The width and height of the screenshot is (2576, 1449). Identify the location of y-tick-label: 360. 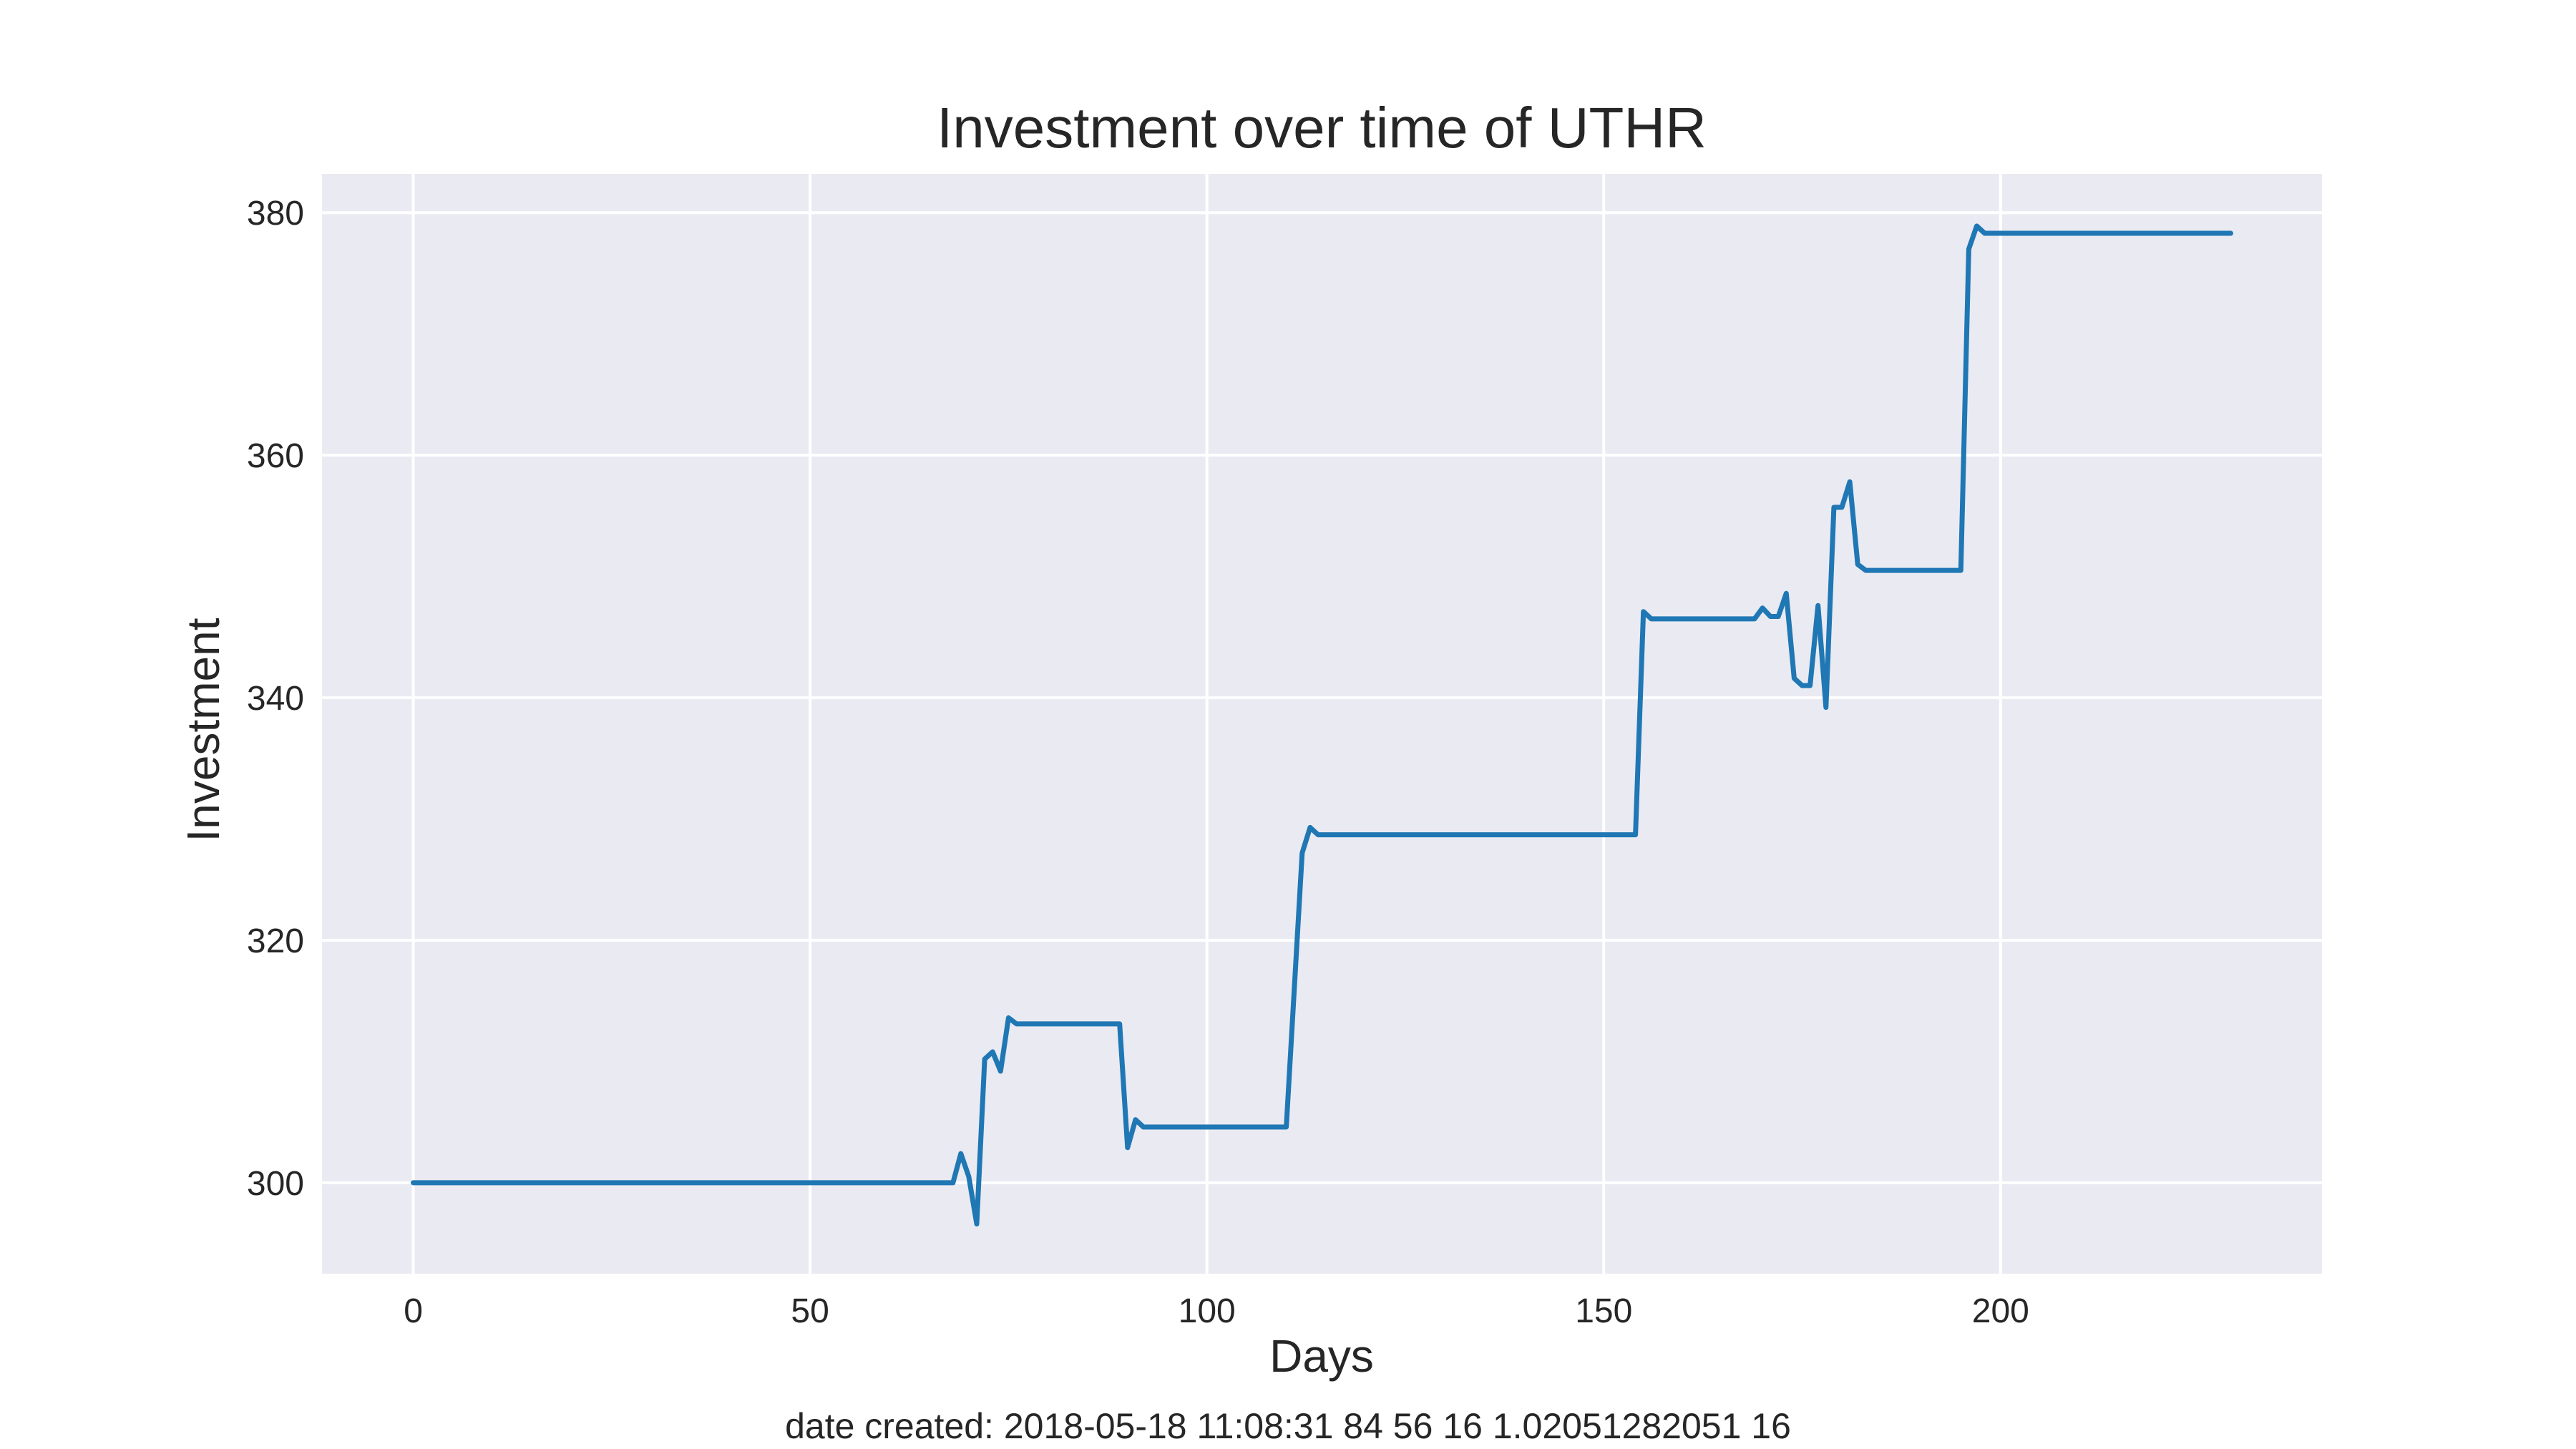
(275, 456).